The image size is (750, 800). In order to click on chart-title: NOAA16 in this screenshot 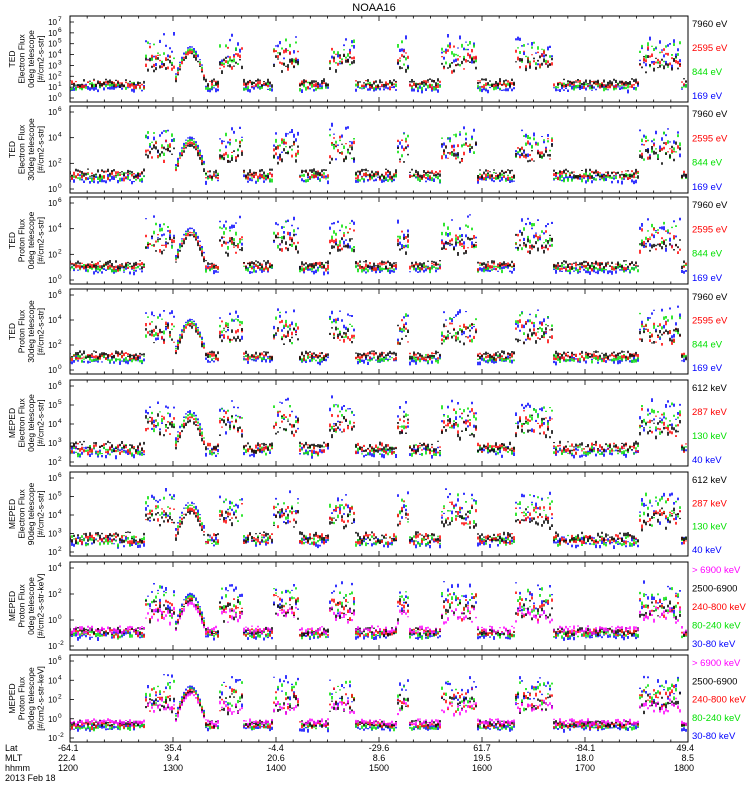, I will do `click(373, 8)`.